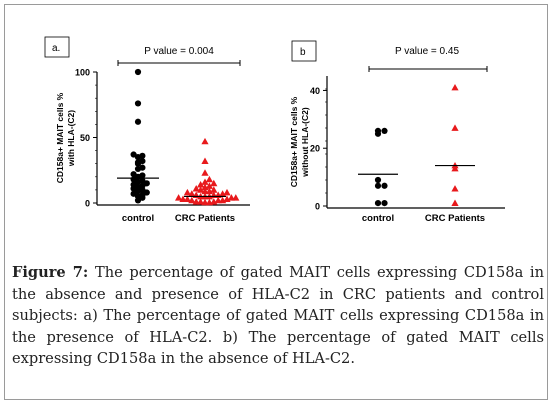  Describe the element at coordinates (317, 207) in the screenshot. I see `panel-b-ytick-label: 0` at that location.